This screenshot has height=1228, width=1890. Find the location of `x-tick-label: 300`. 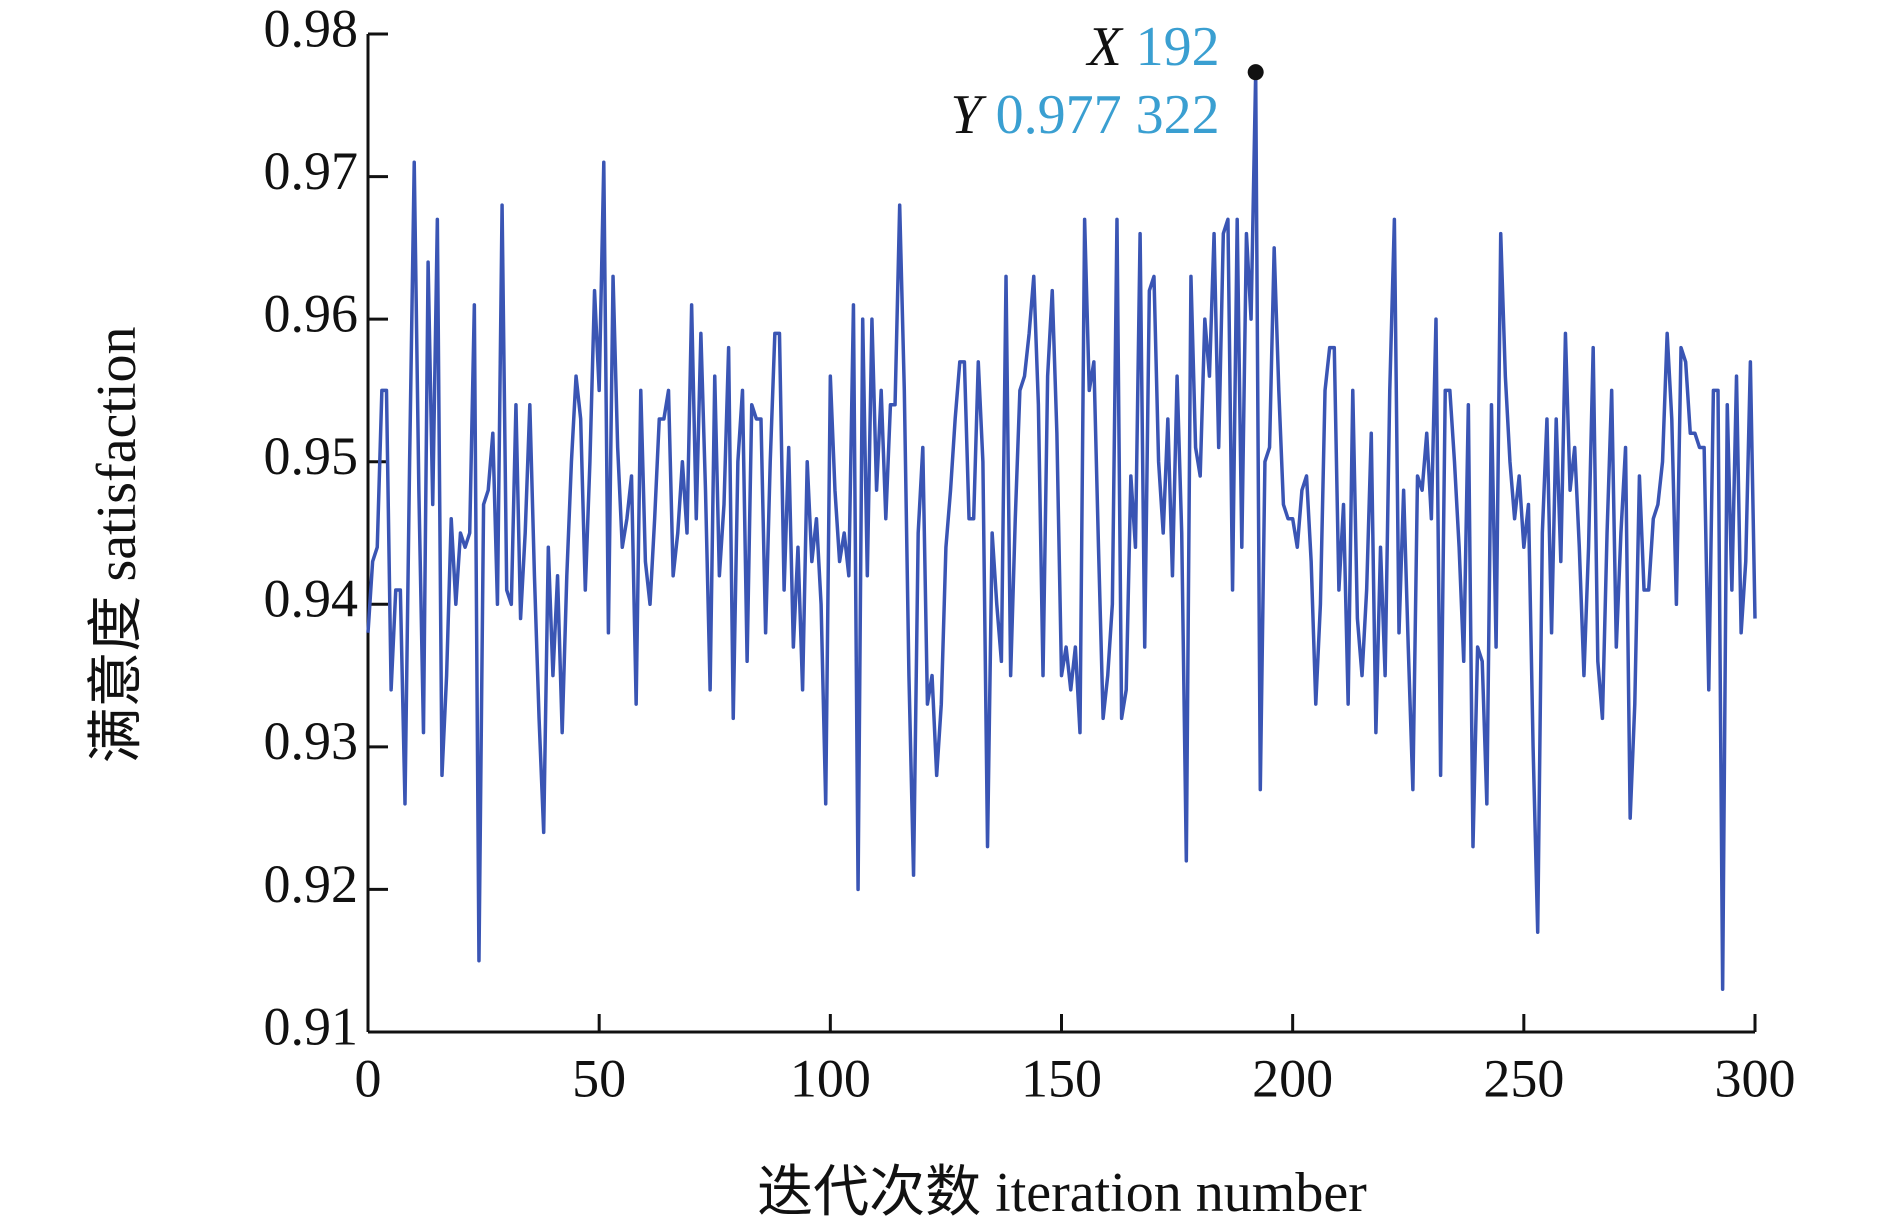

x-tick-label: 300 is located at coordinates (1755, 1078).